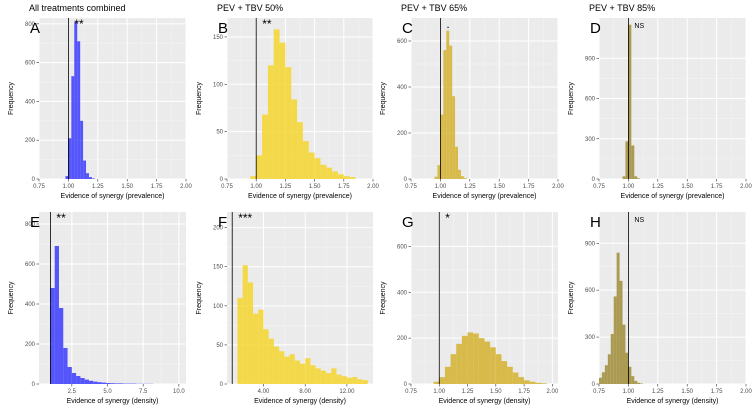  I want to click on panel-letter: F, so click(222, 222).